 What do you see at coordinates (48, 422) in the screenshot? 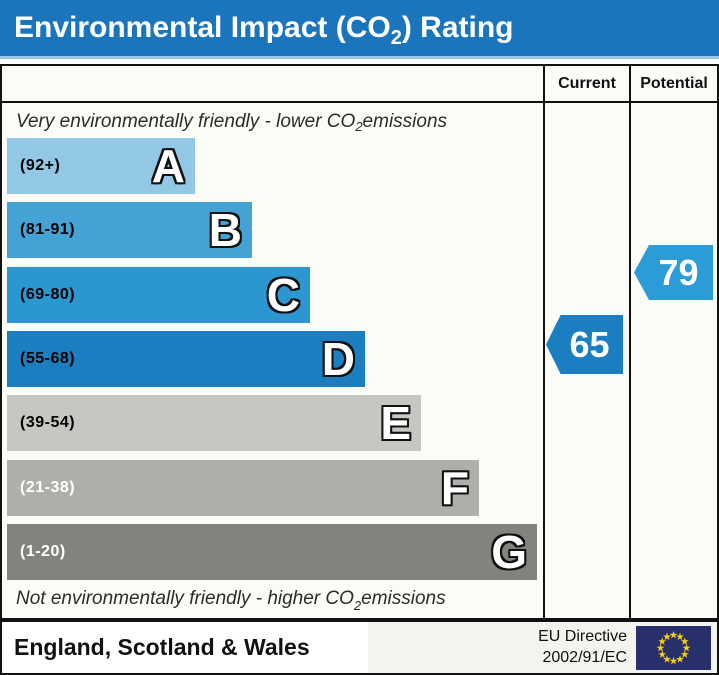
I see `band-e-range: (39-54)` at bounding box center [48, 422].